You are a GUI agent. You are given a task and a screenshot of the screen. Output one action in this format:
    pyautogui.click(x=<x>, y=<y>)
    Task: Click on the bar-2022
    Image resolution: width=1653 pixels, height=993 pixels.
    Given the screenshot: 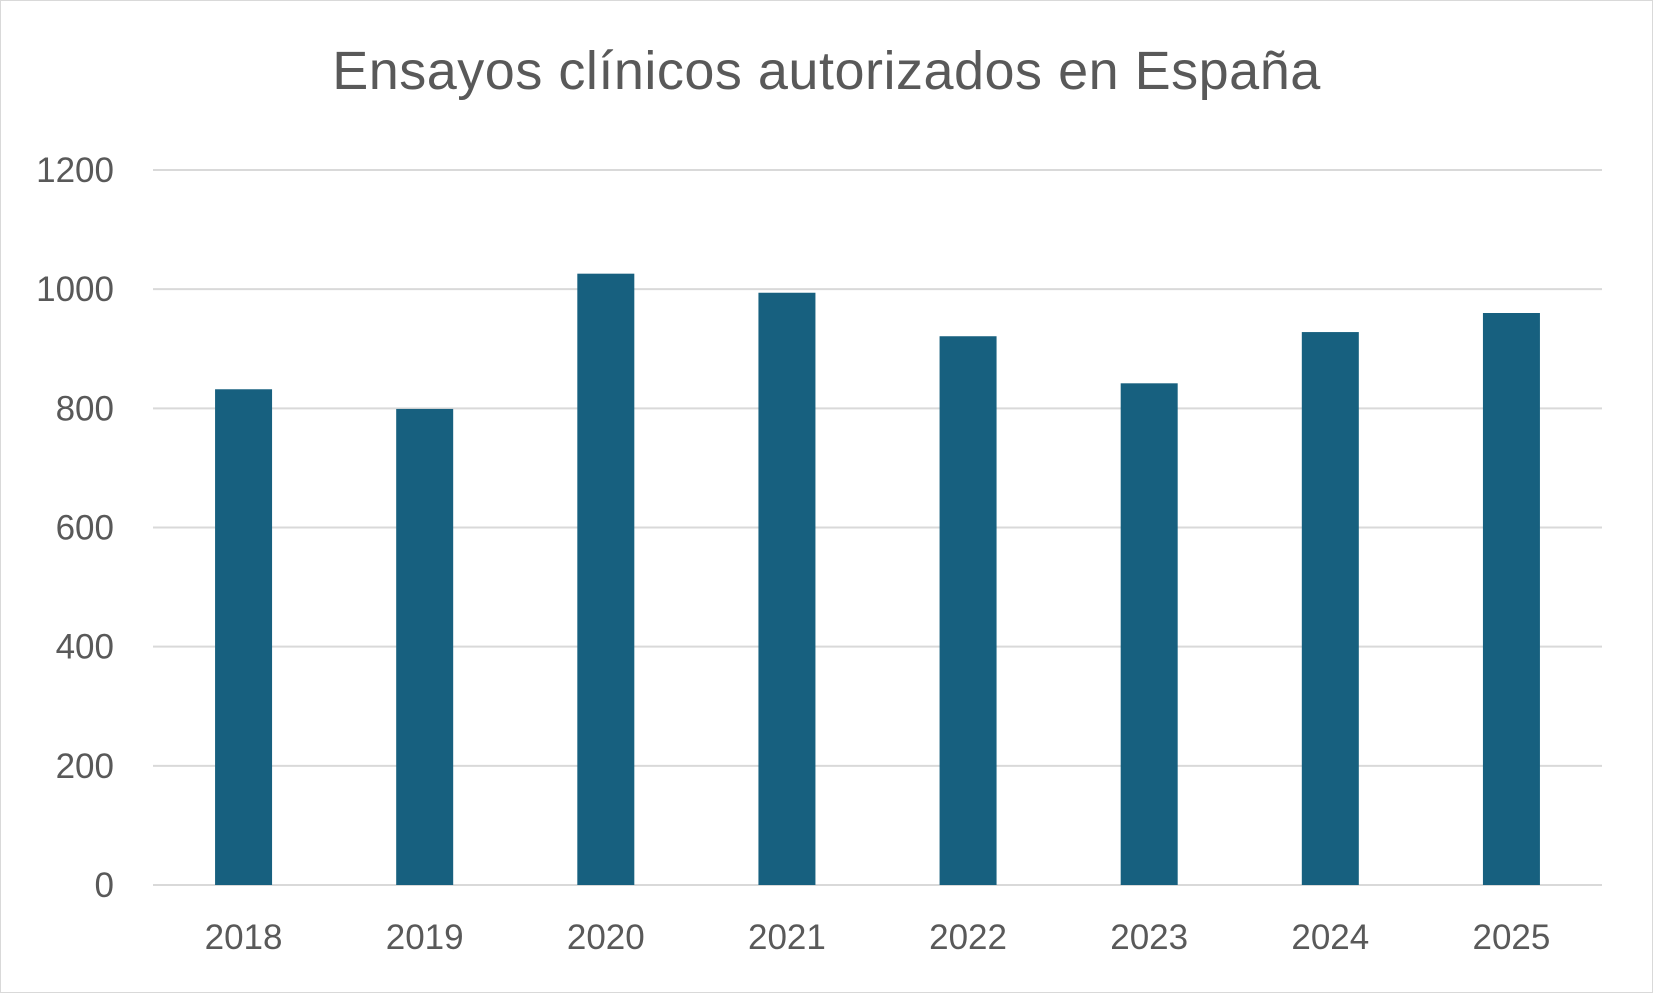 What is the action you would take?
    pyautogui.click(x=968, y=610)
    